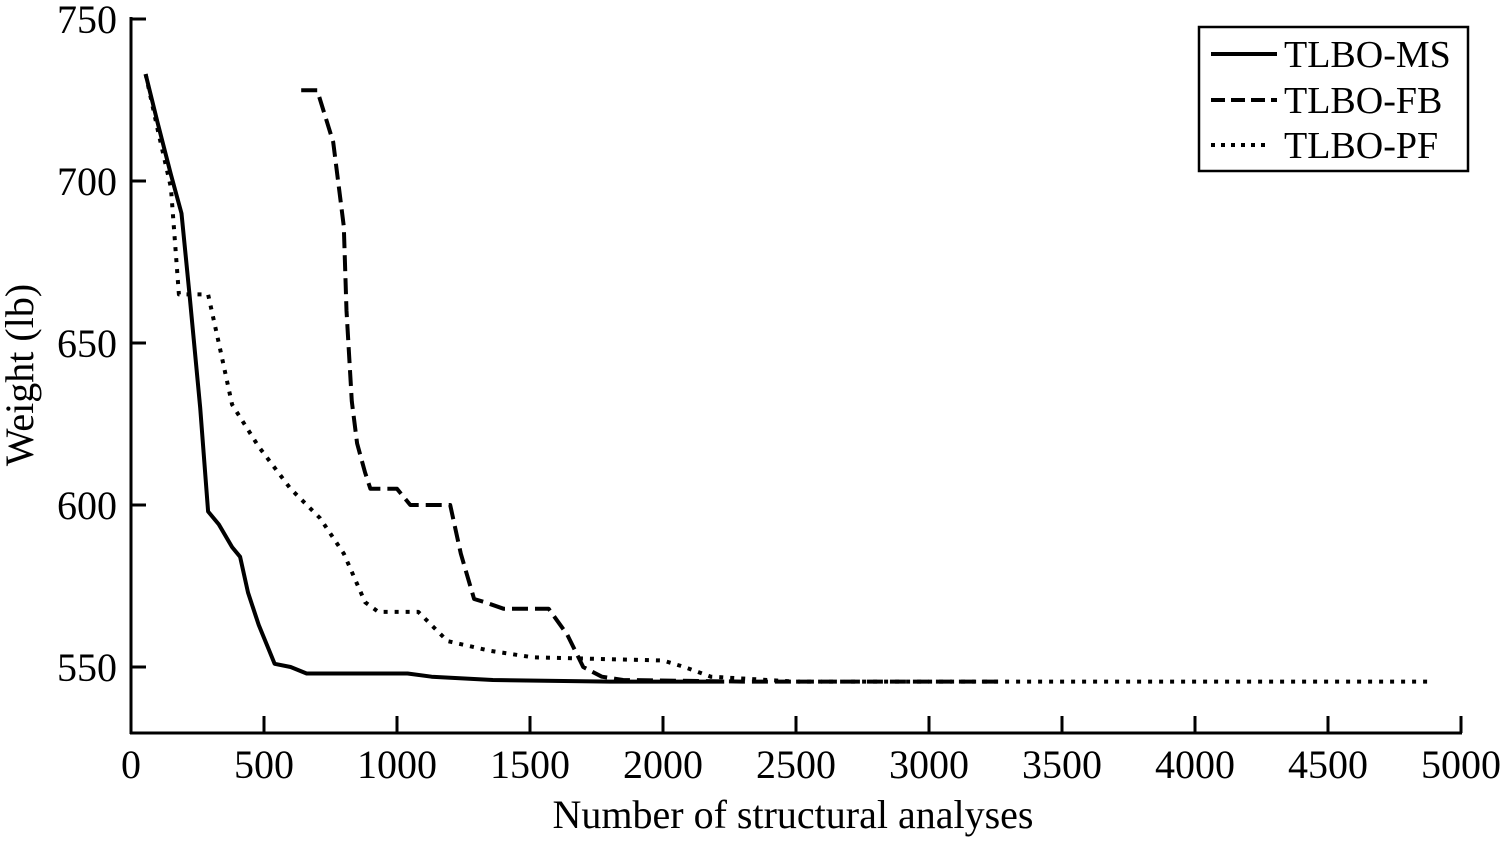 This screenshot has height=841, width=1500. Describe the element at coordinates (1195, 764) in the screenshot. I see `x-tick-label: 4000` at that location.